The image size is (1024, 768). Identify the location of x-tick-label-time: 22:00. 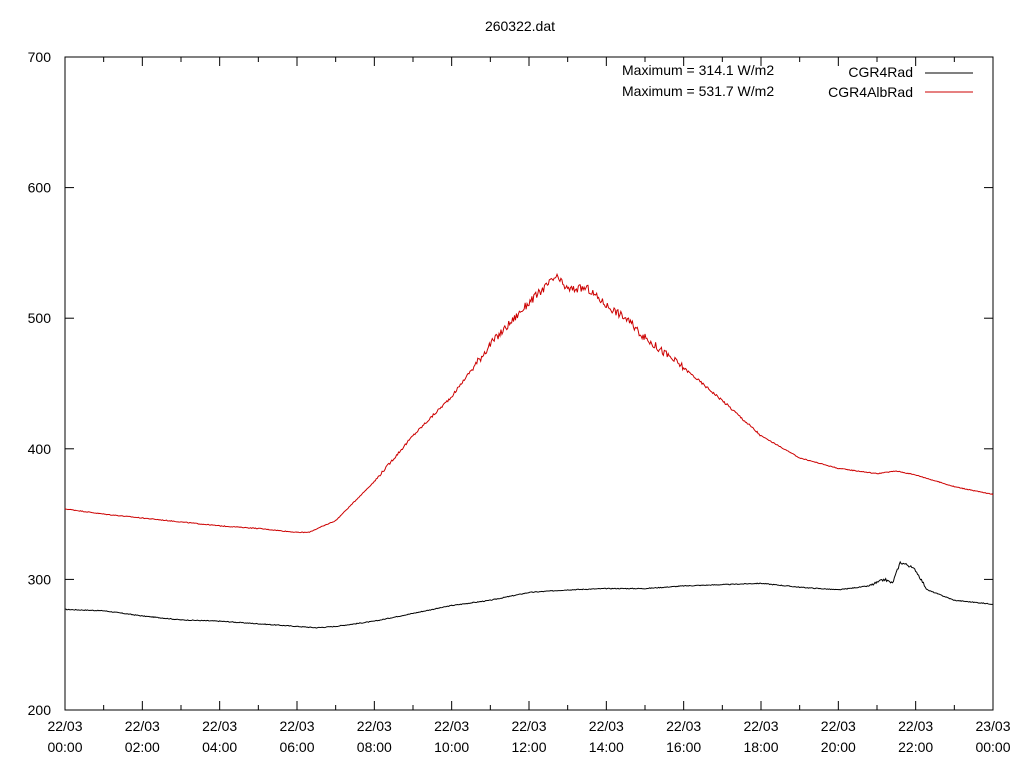
(915, 747).